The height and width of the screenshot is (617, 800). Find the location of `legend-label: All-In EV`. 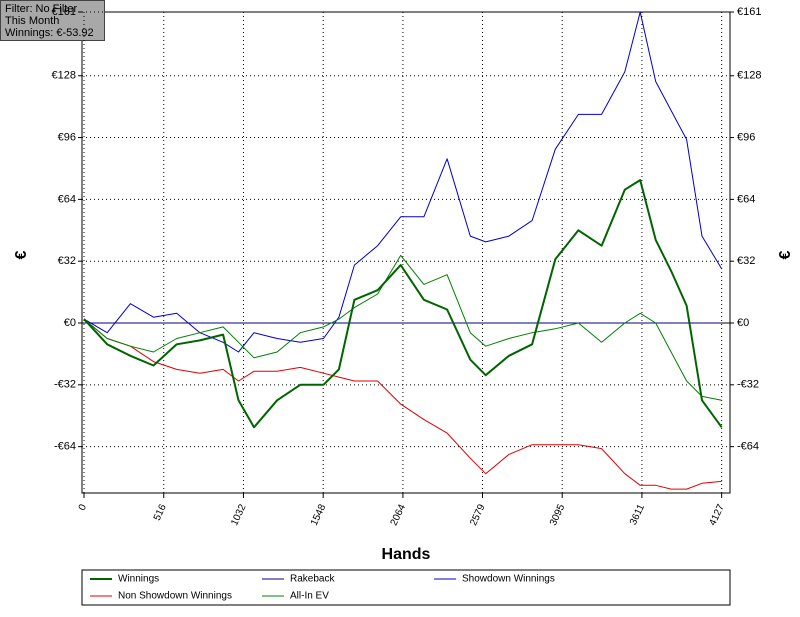

legend-label: All-In EV is located at coordinates (309, 596).